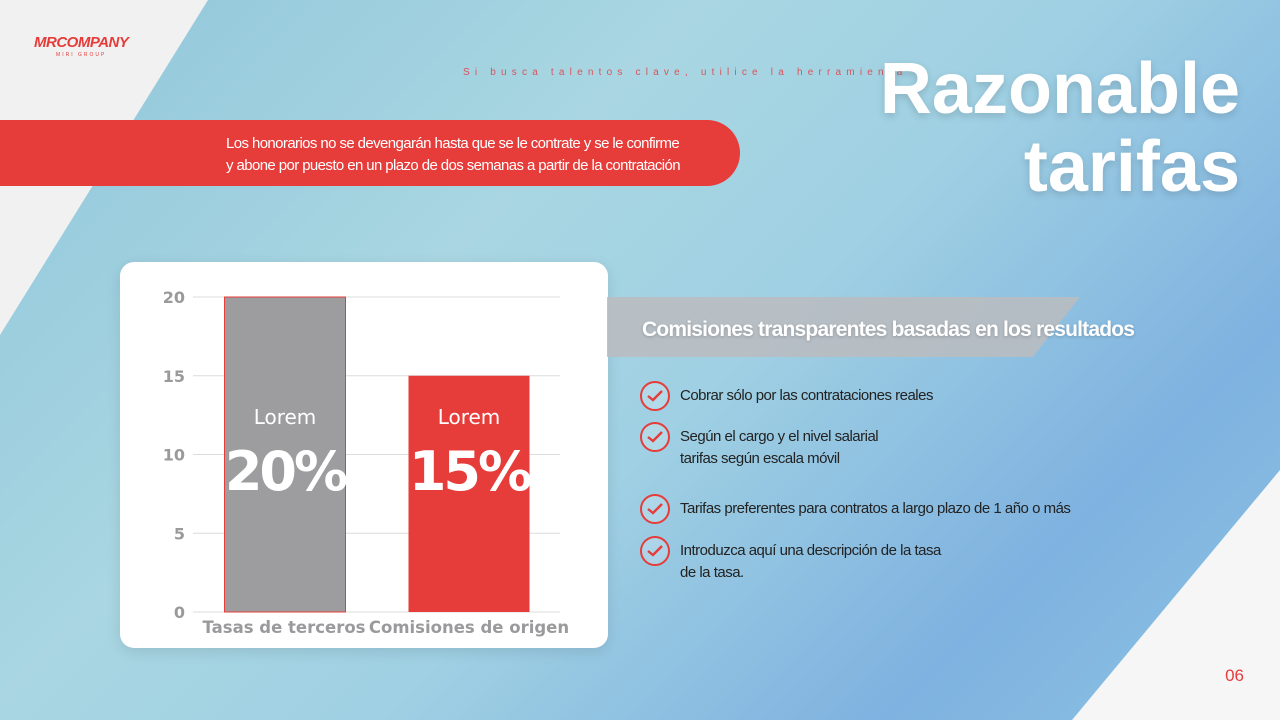 The height and width of the screenshot is (720, 1280). Describe the element at coordinates (179, 612) in the screenshot. I see `y-tick-label: 0` at that location.